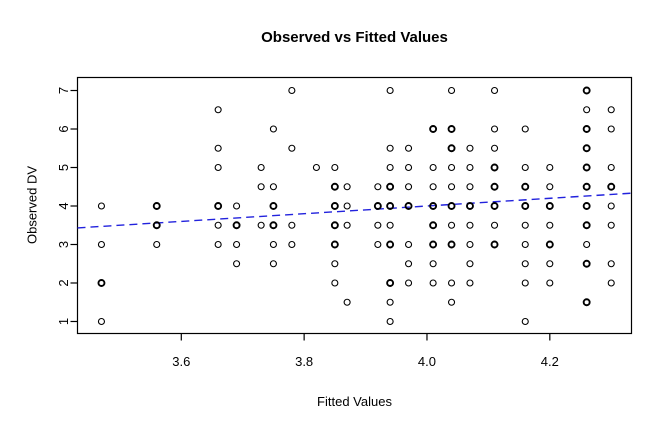  What do you see at coordinates (354, 37) in the screenshot?
I see `chart-title: Observed vs Fitted Values` at bounding box center [354, 37].